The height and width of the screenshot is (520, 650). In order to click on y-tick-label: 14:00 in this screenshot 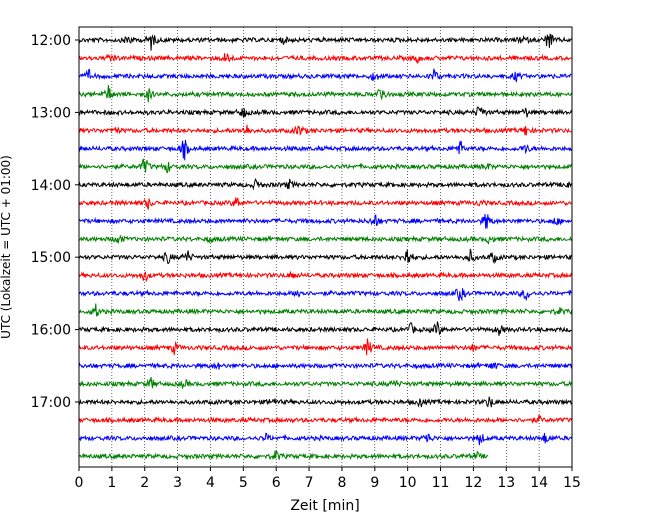, I will do `click(51, 186)`.